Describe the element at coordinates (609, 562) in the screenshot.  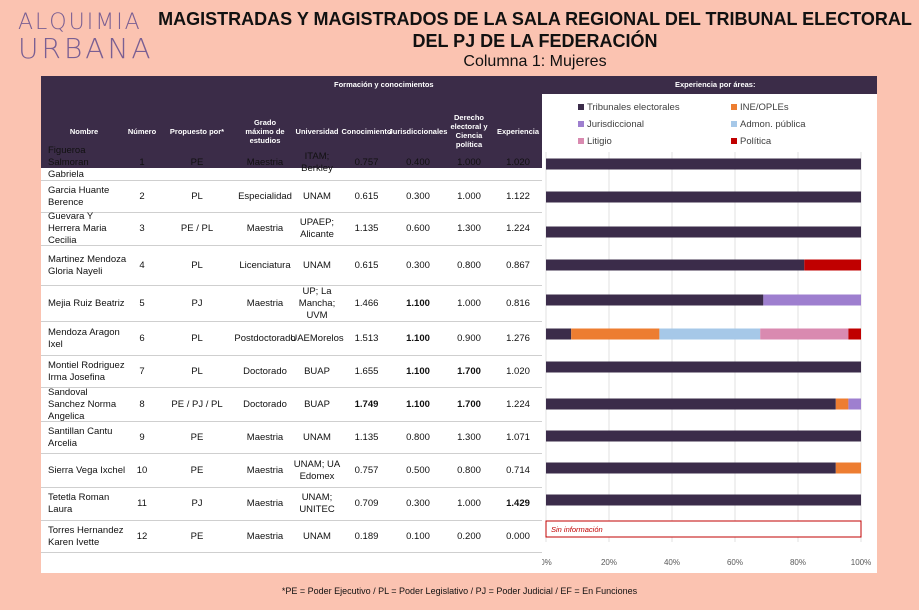
I see `x-tick-label: 20%` at that location.